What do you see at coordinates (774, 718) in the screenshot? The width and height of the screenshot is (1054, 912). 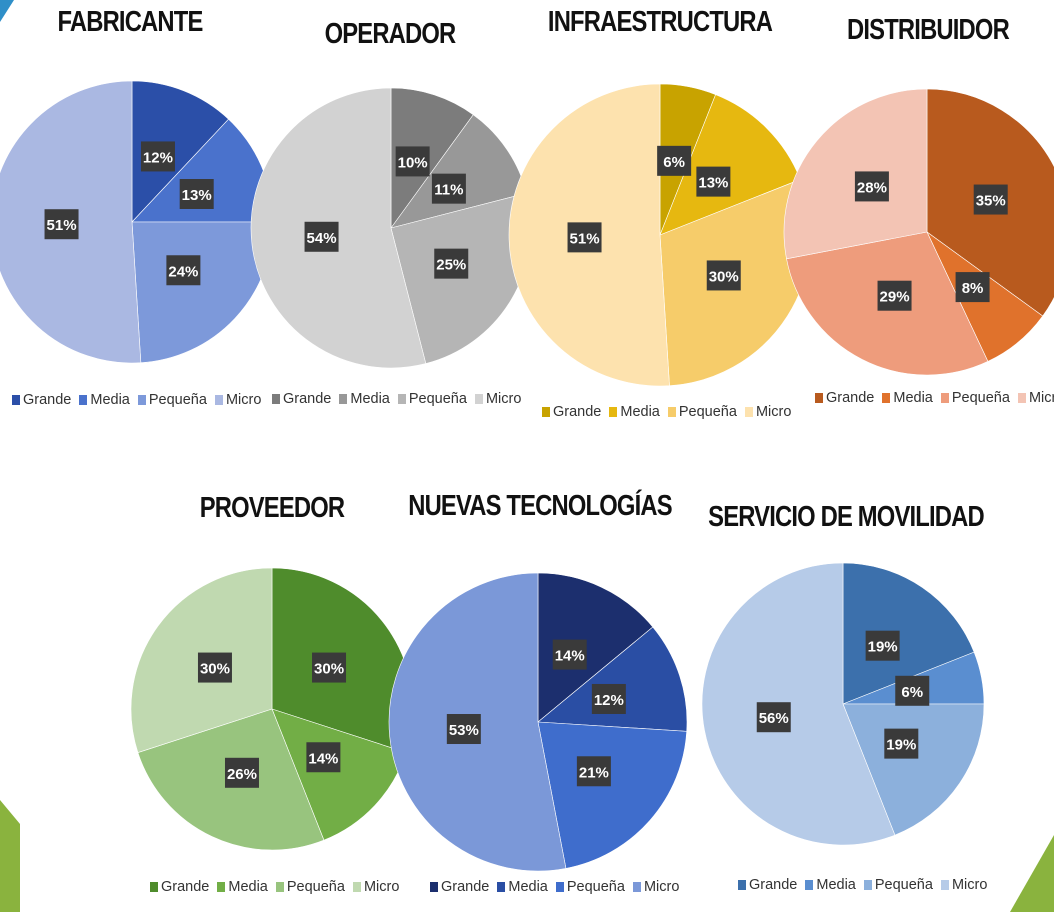 I see `svg-text: 56%` at bounding box center [774, 718].